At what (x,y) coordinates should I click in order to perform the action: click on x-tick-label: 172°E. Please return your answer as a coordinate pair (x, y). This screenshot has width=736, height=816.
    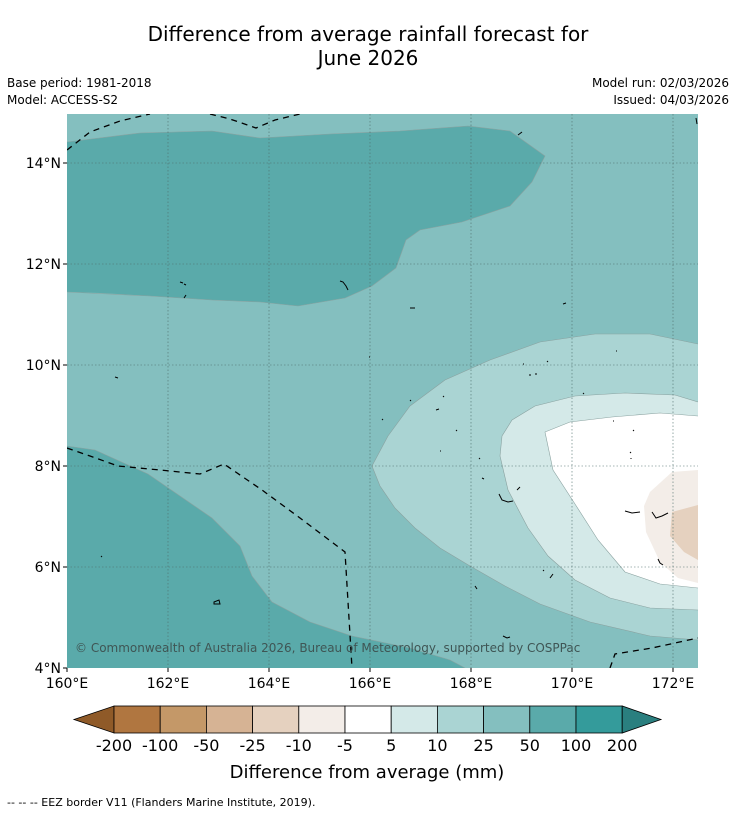
    Looking at the image, I should click on (673, 684).